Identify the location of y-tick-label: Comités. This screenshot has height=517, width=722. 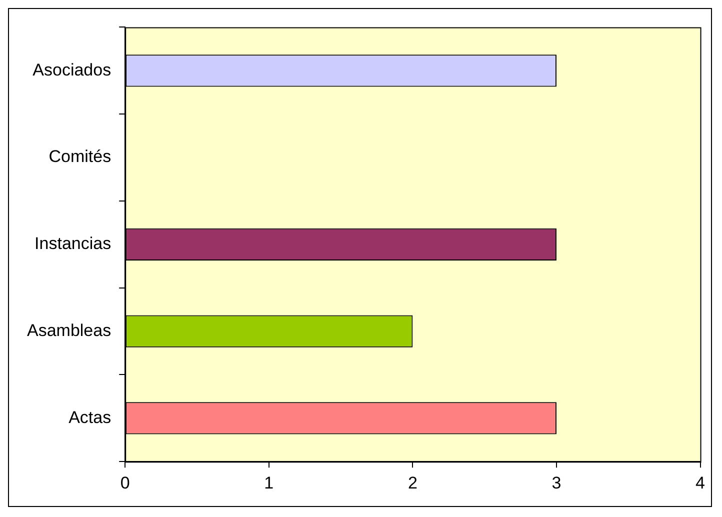
(80, 156).